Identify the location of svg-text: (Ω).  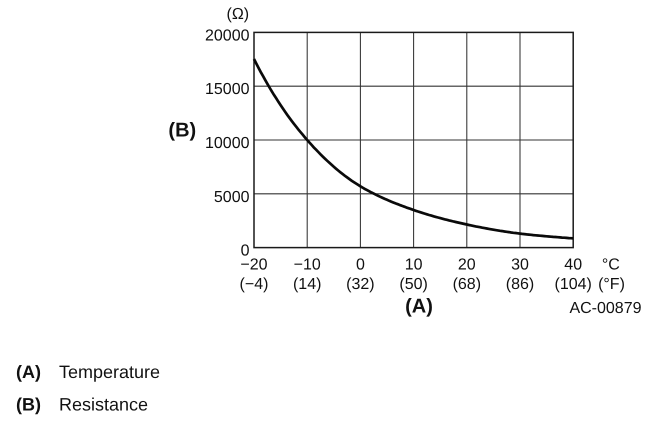
(237, 14).